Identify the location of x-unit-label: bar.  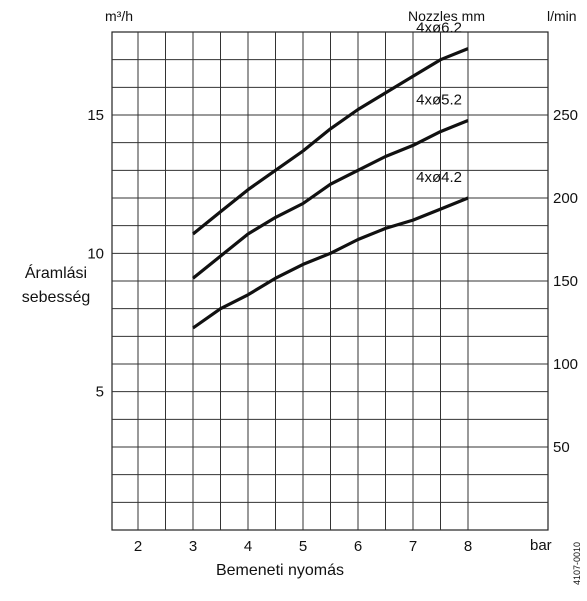
(541, 545).